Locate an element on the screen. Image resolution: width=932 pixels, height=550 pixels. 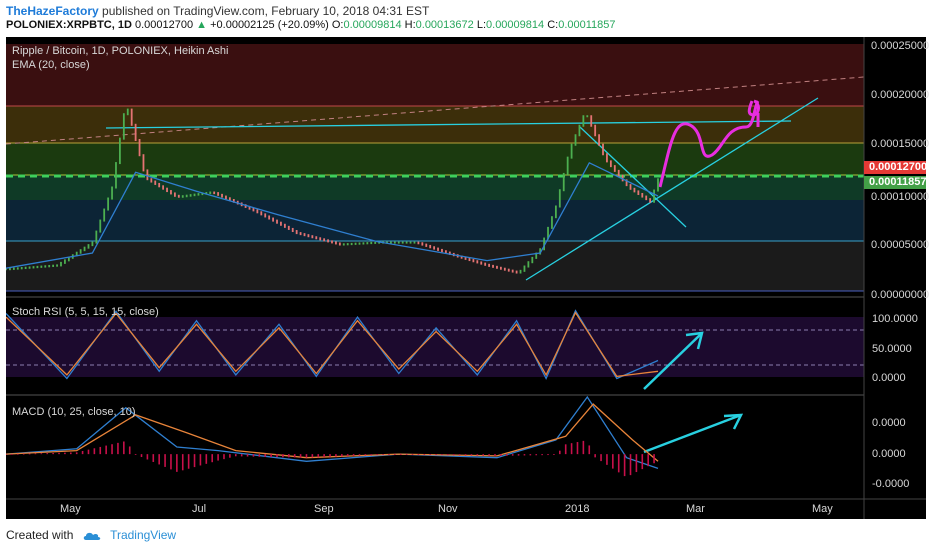
support-trendline is located at coordinates (672, 189).